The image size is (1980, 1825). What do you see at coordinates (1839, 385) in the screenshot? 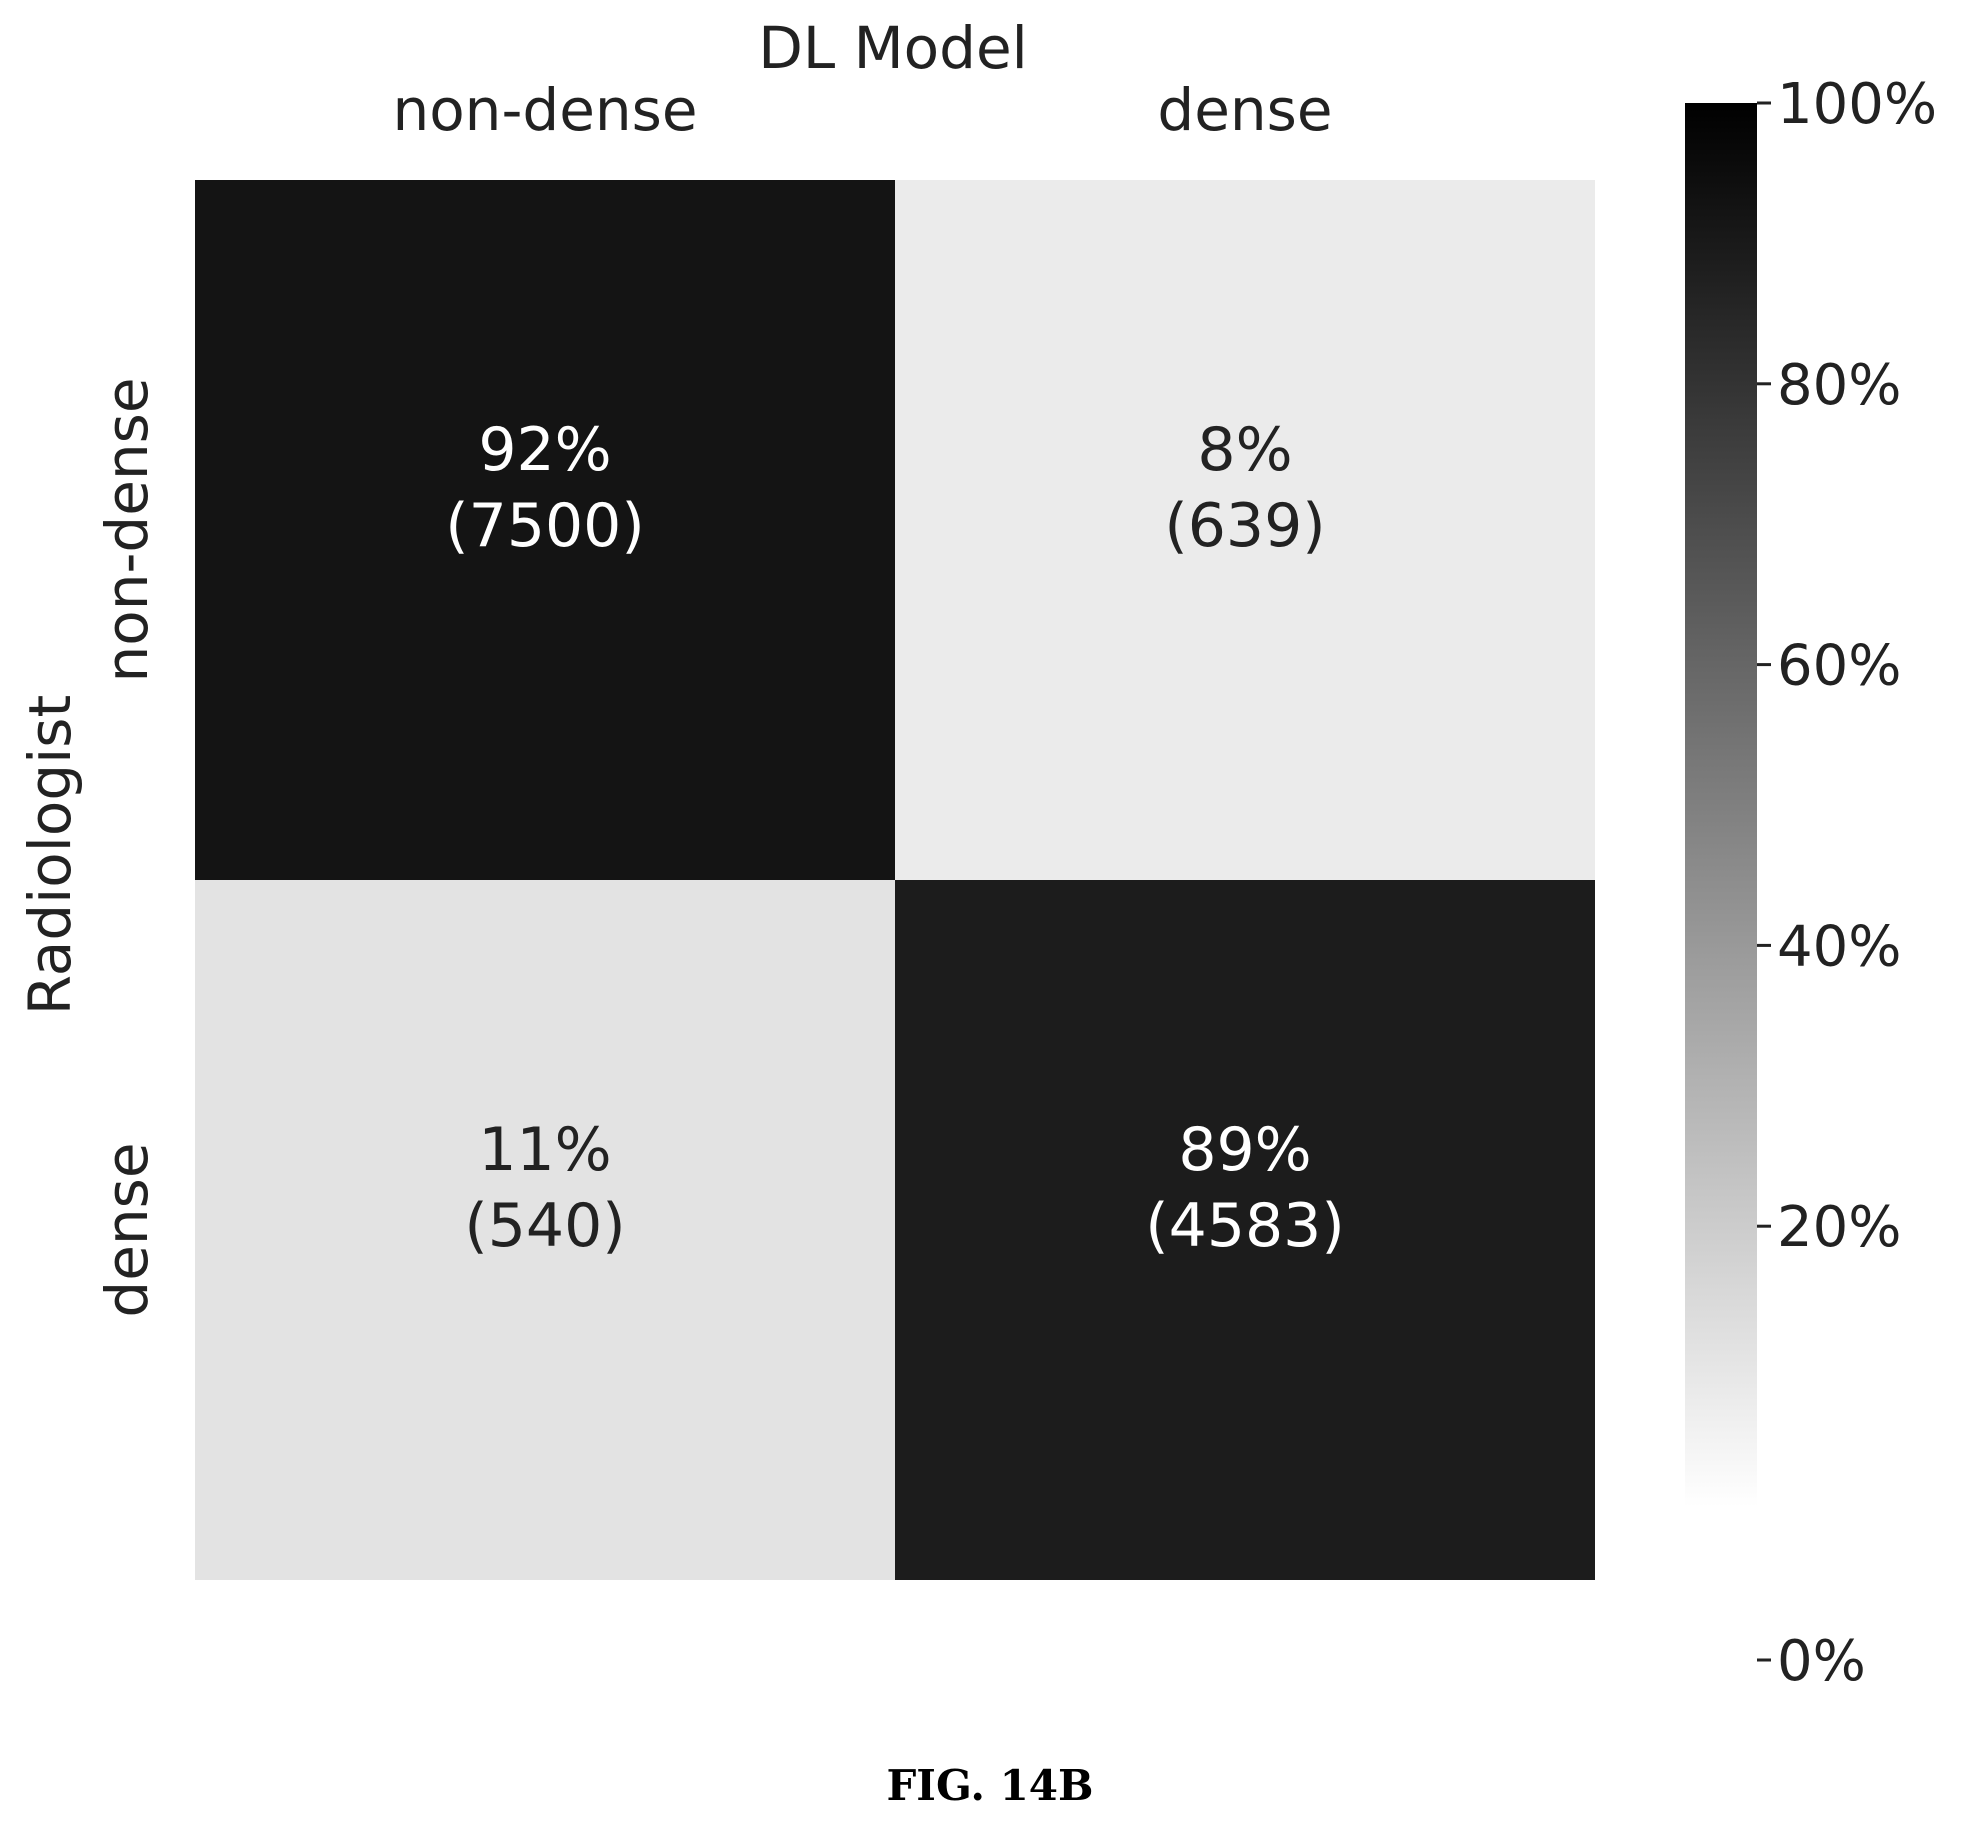
I see `colorbar-tick-label: 80%` at bounding box center [1839, 385].